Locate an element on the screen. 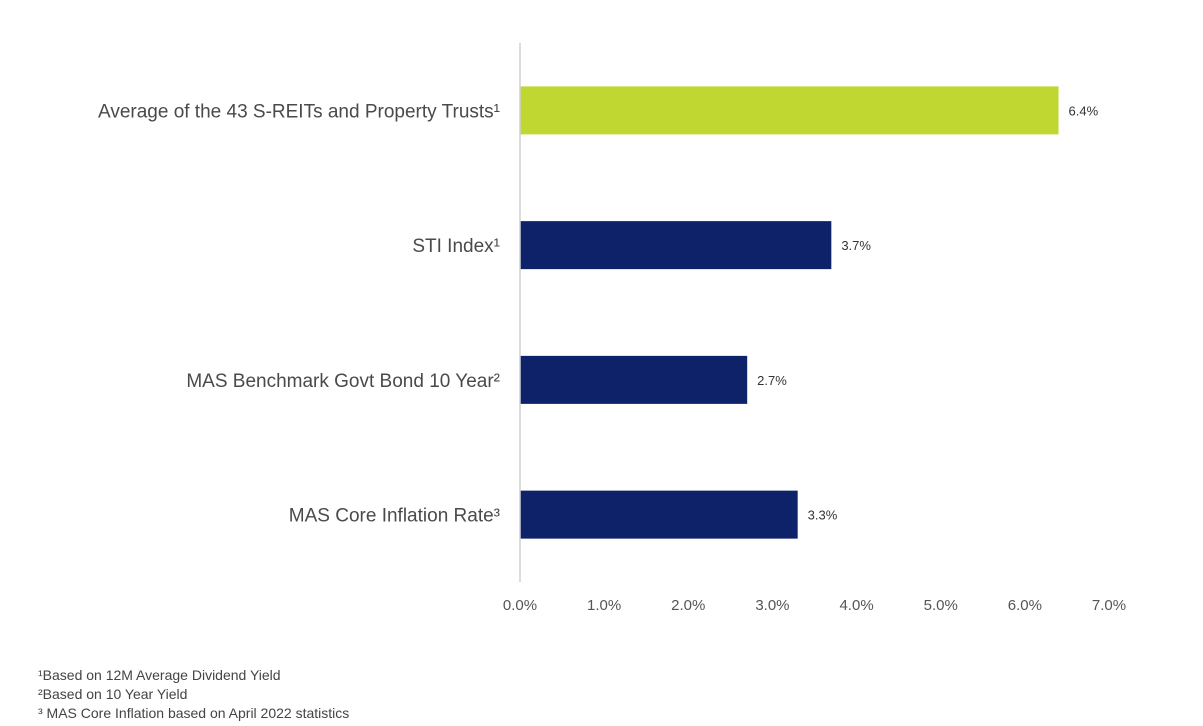 The height and width of the screenshot is (726, 1203). footnote-2: ²Based on 10 Year Yield is located at coordinates (113, 694).